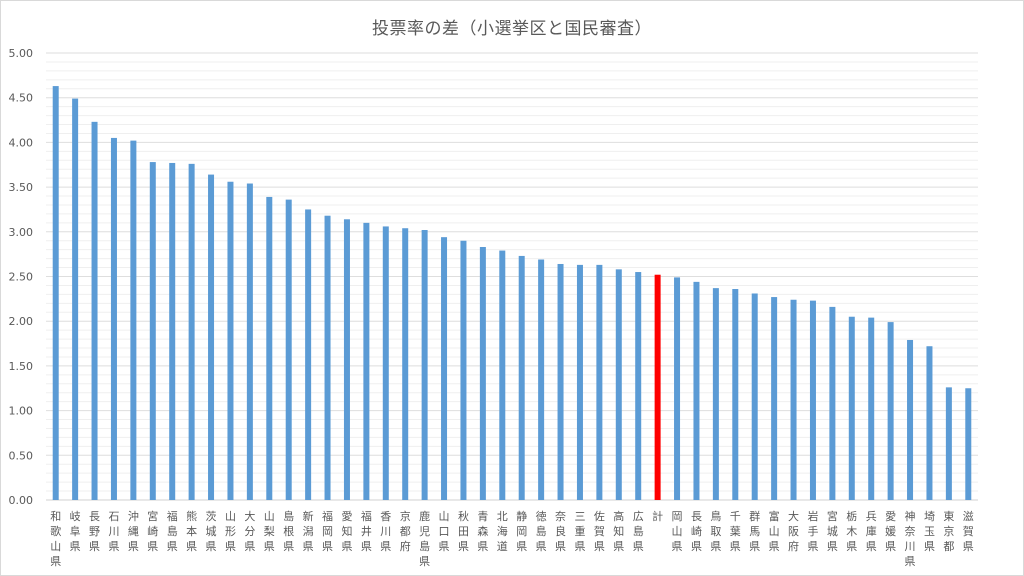  What do you see at coordinates (211, 531) in the screenshot?
I see `x-tick-label: 茨城県` at bounding box center [211, 531].